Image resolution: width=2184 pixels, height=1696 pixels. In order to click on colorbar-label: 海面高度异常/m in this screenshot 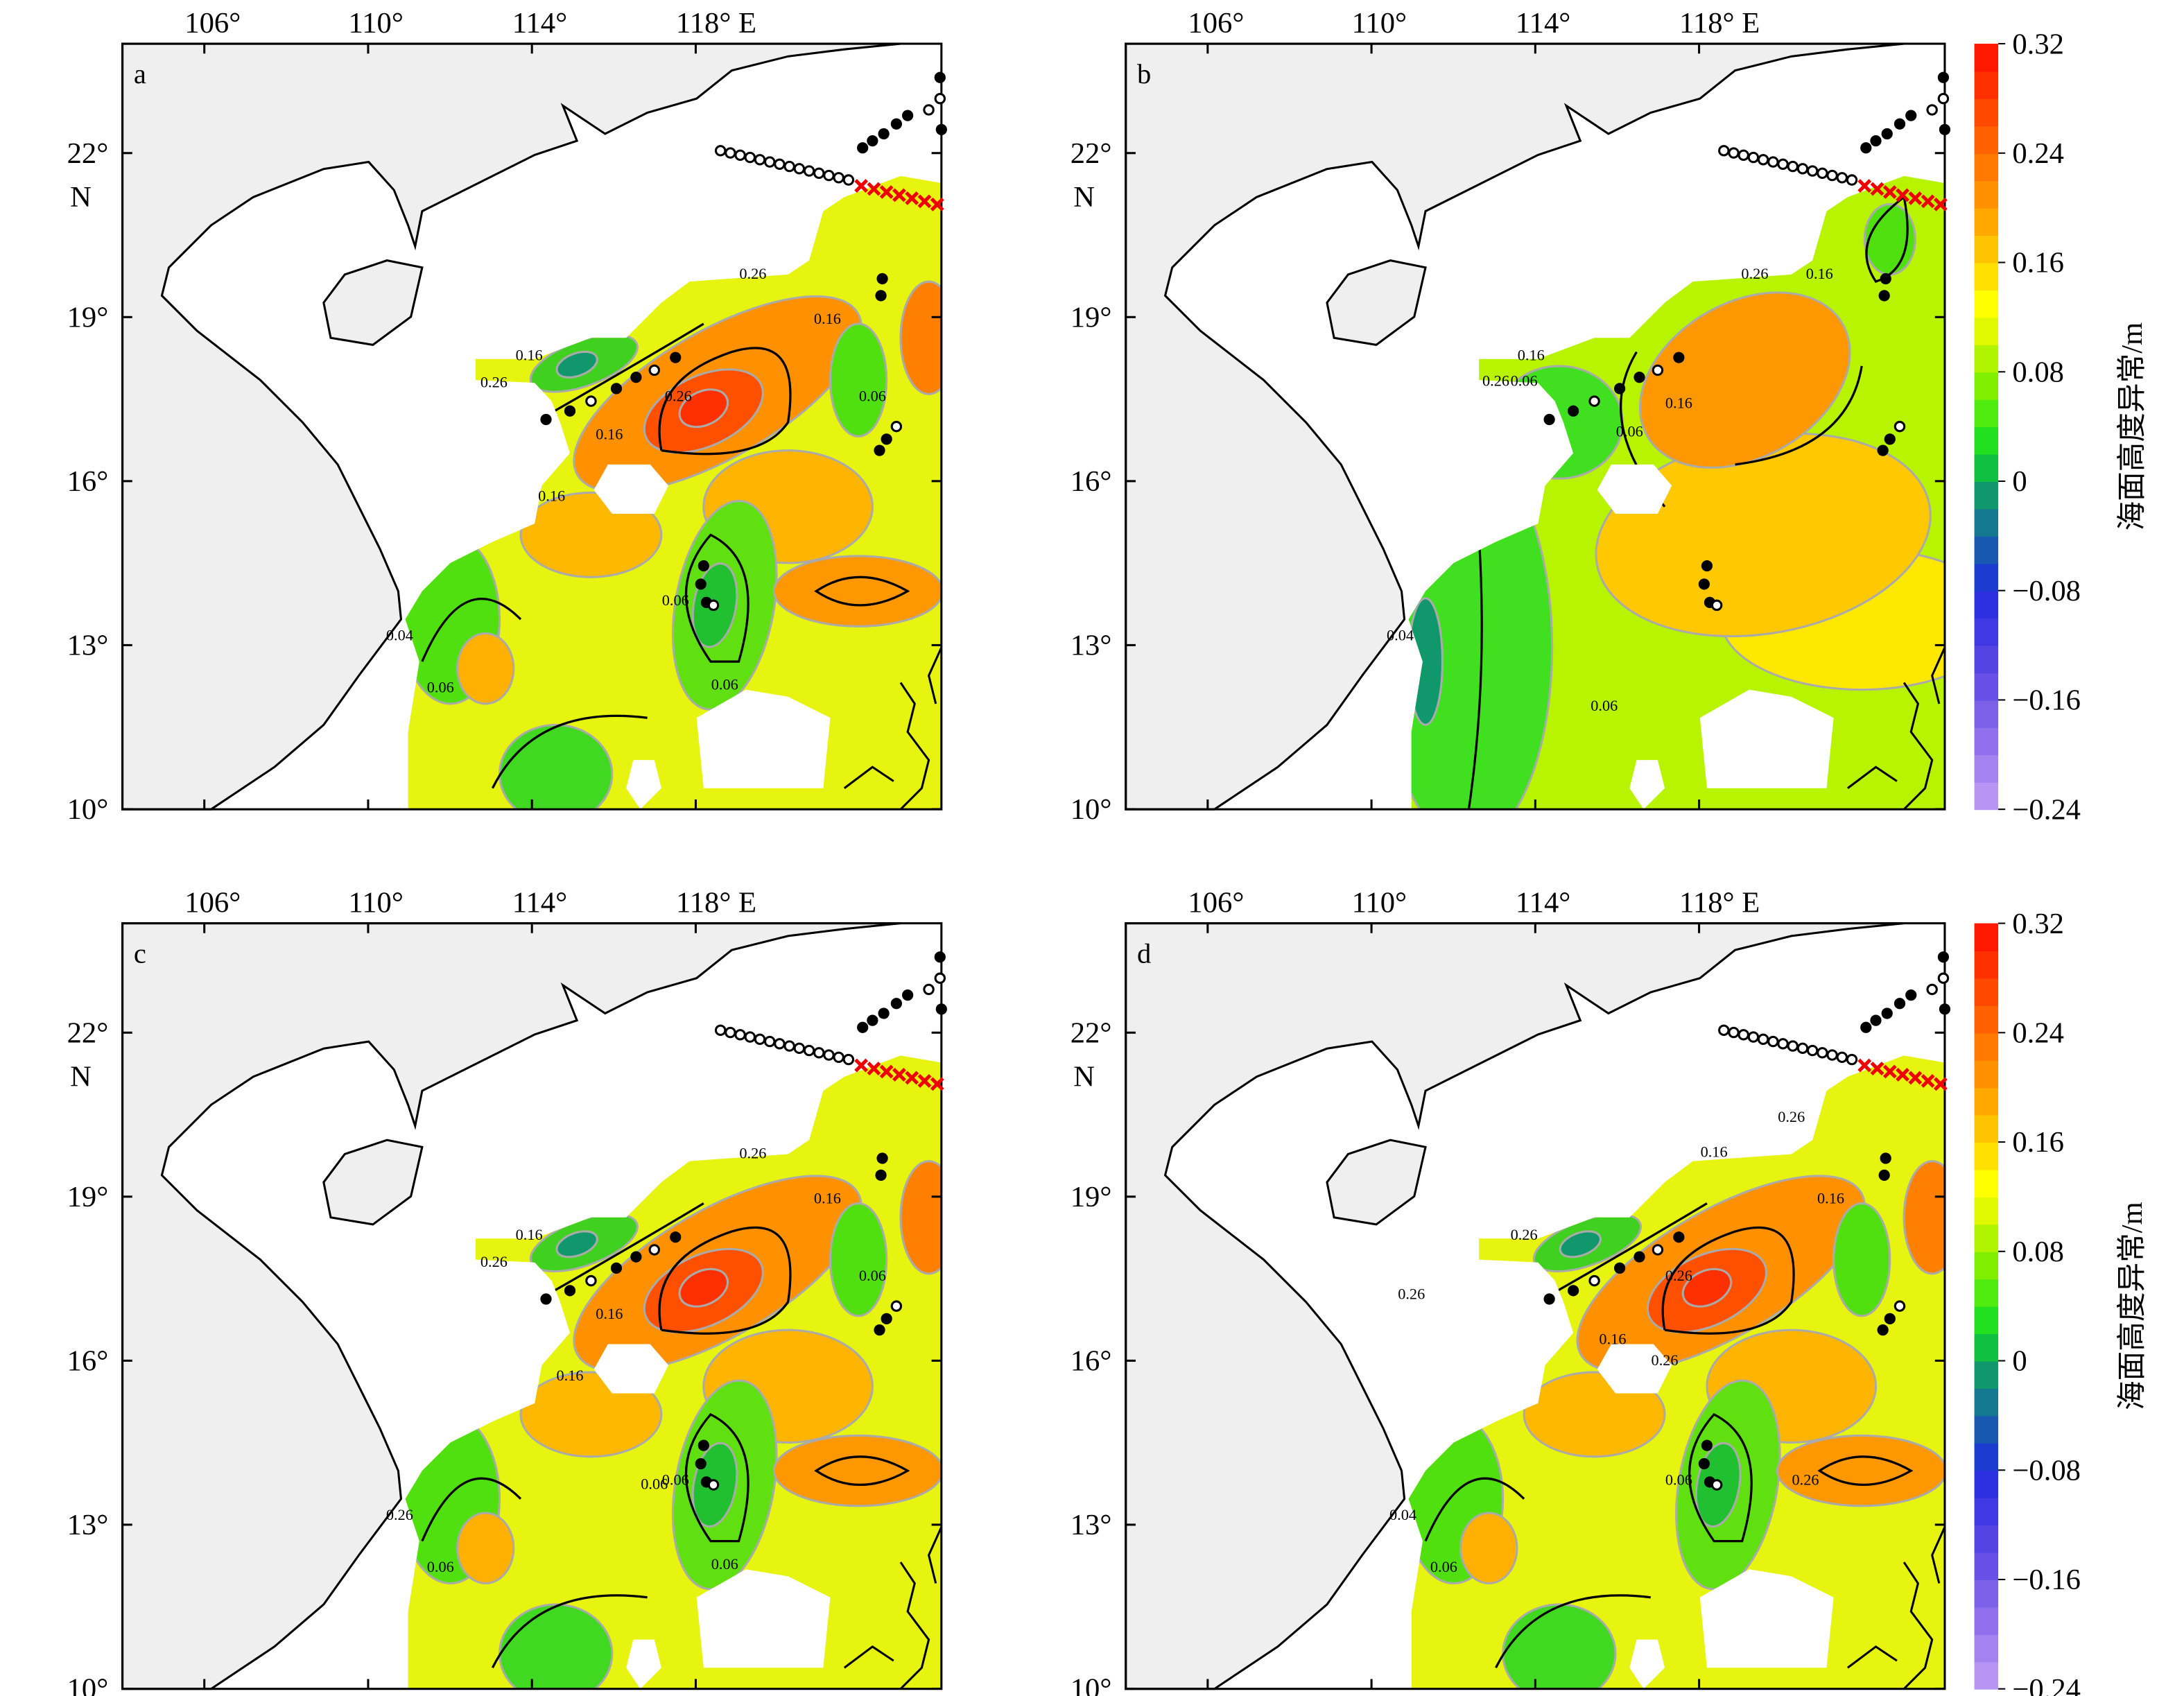, I will do `click(2132, 1306)`.